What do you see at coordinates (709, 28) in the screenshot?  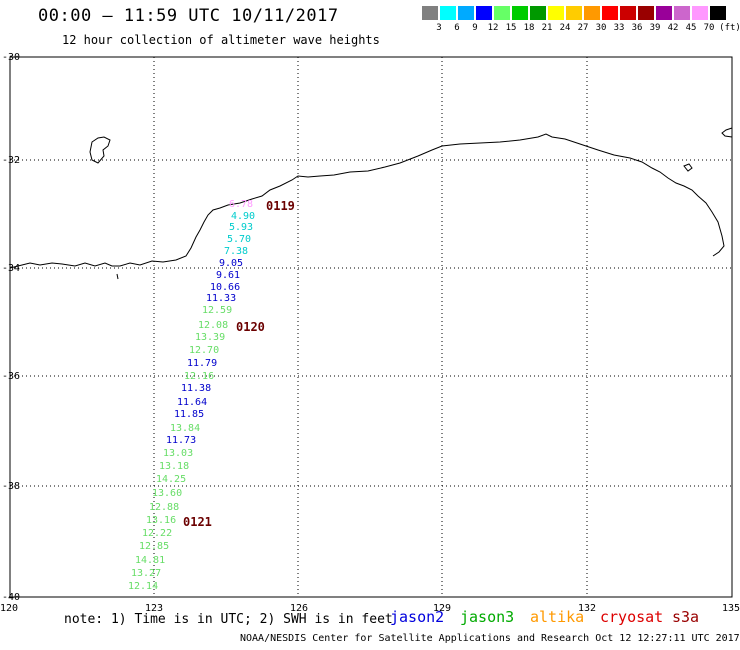 I see `legend-label: 70` at bounding box center [709, 28].